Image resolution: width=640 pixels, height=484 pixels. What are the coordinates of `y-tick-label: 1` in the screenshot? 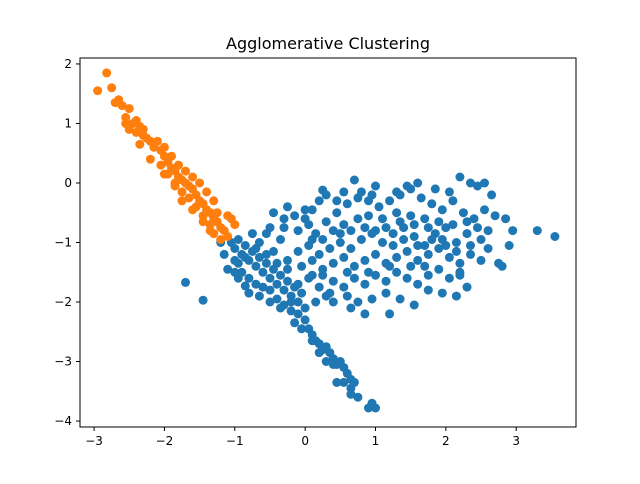 It's located at (68, 123).